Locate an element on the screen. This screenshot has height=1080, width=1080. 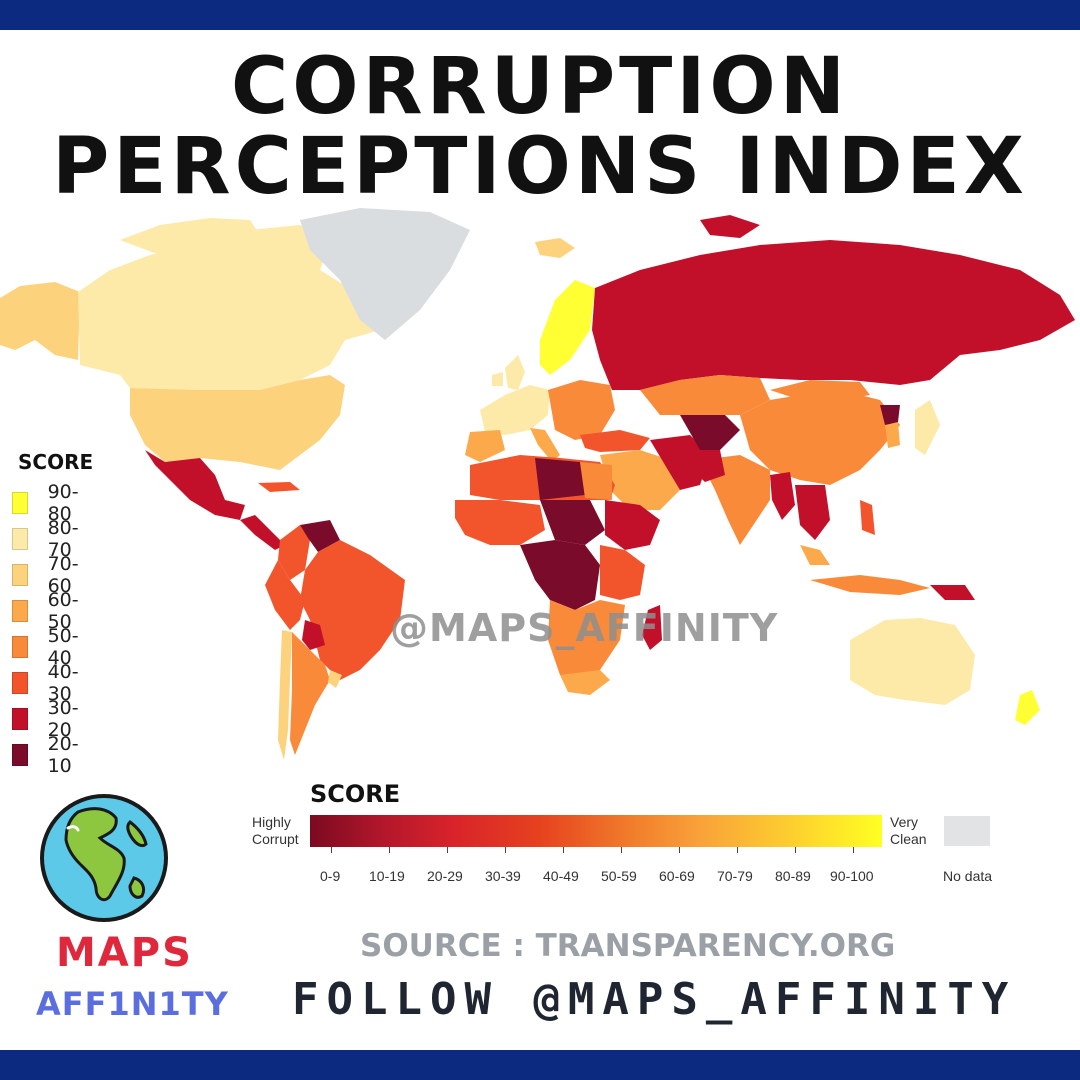
scale-left-line2: Corrupt is located at coordinates (275, 839).